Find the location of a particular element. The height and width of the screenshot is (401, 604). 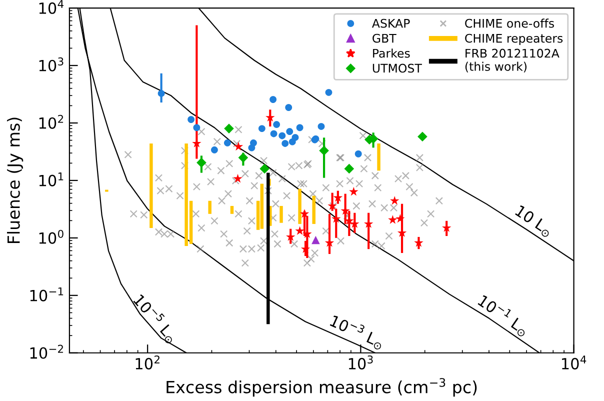

legend-label: CHIME one-offs is located at coordinates (509, 23).